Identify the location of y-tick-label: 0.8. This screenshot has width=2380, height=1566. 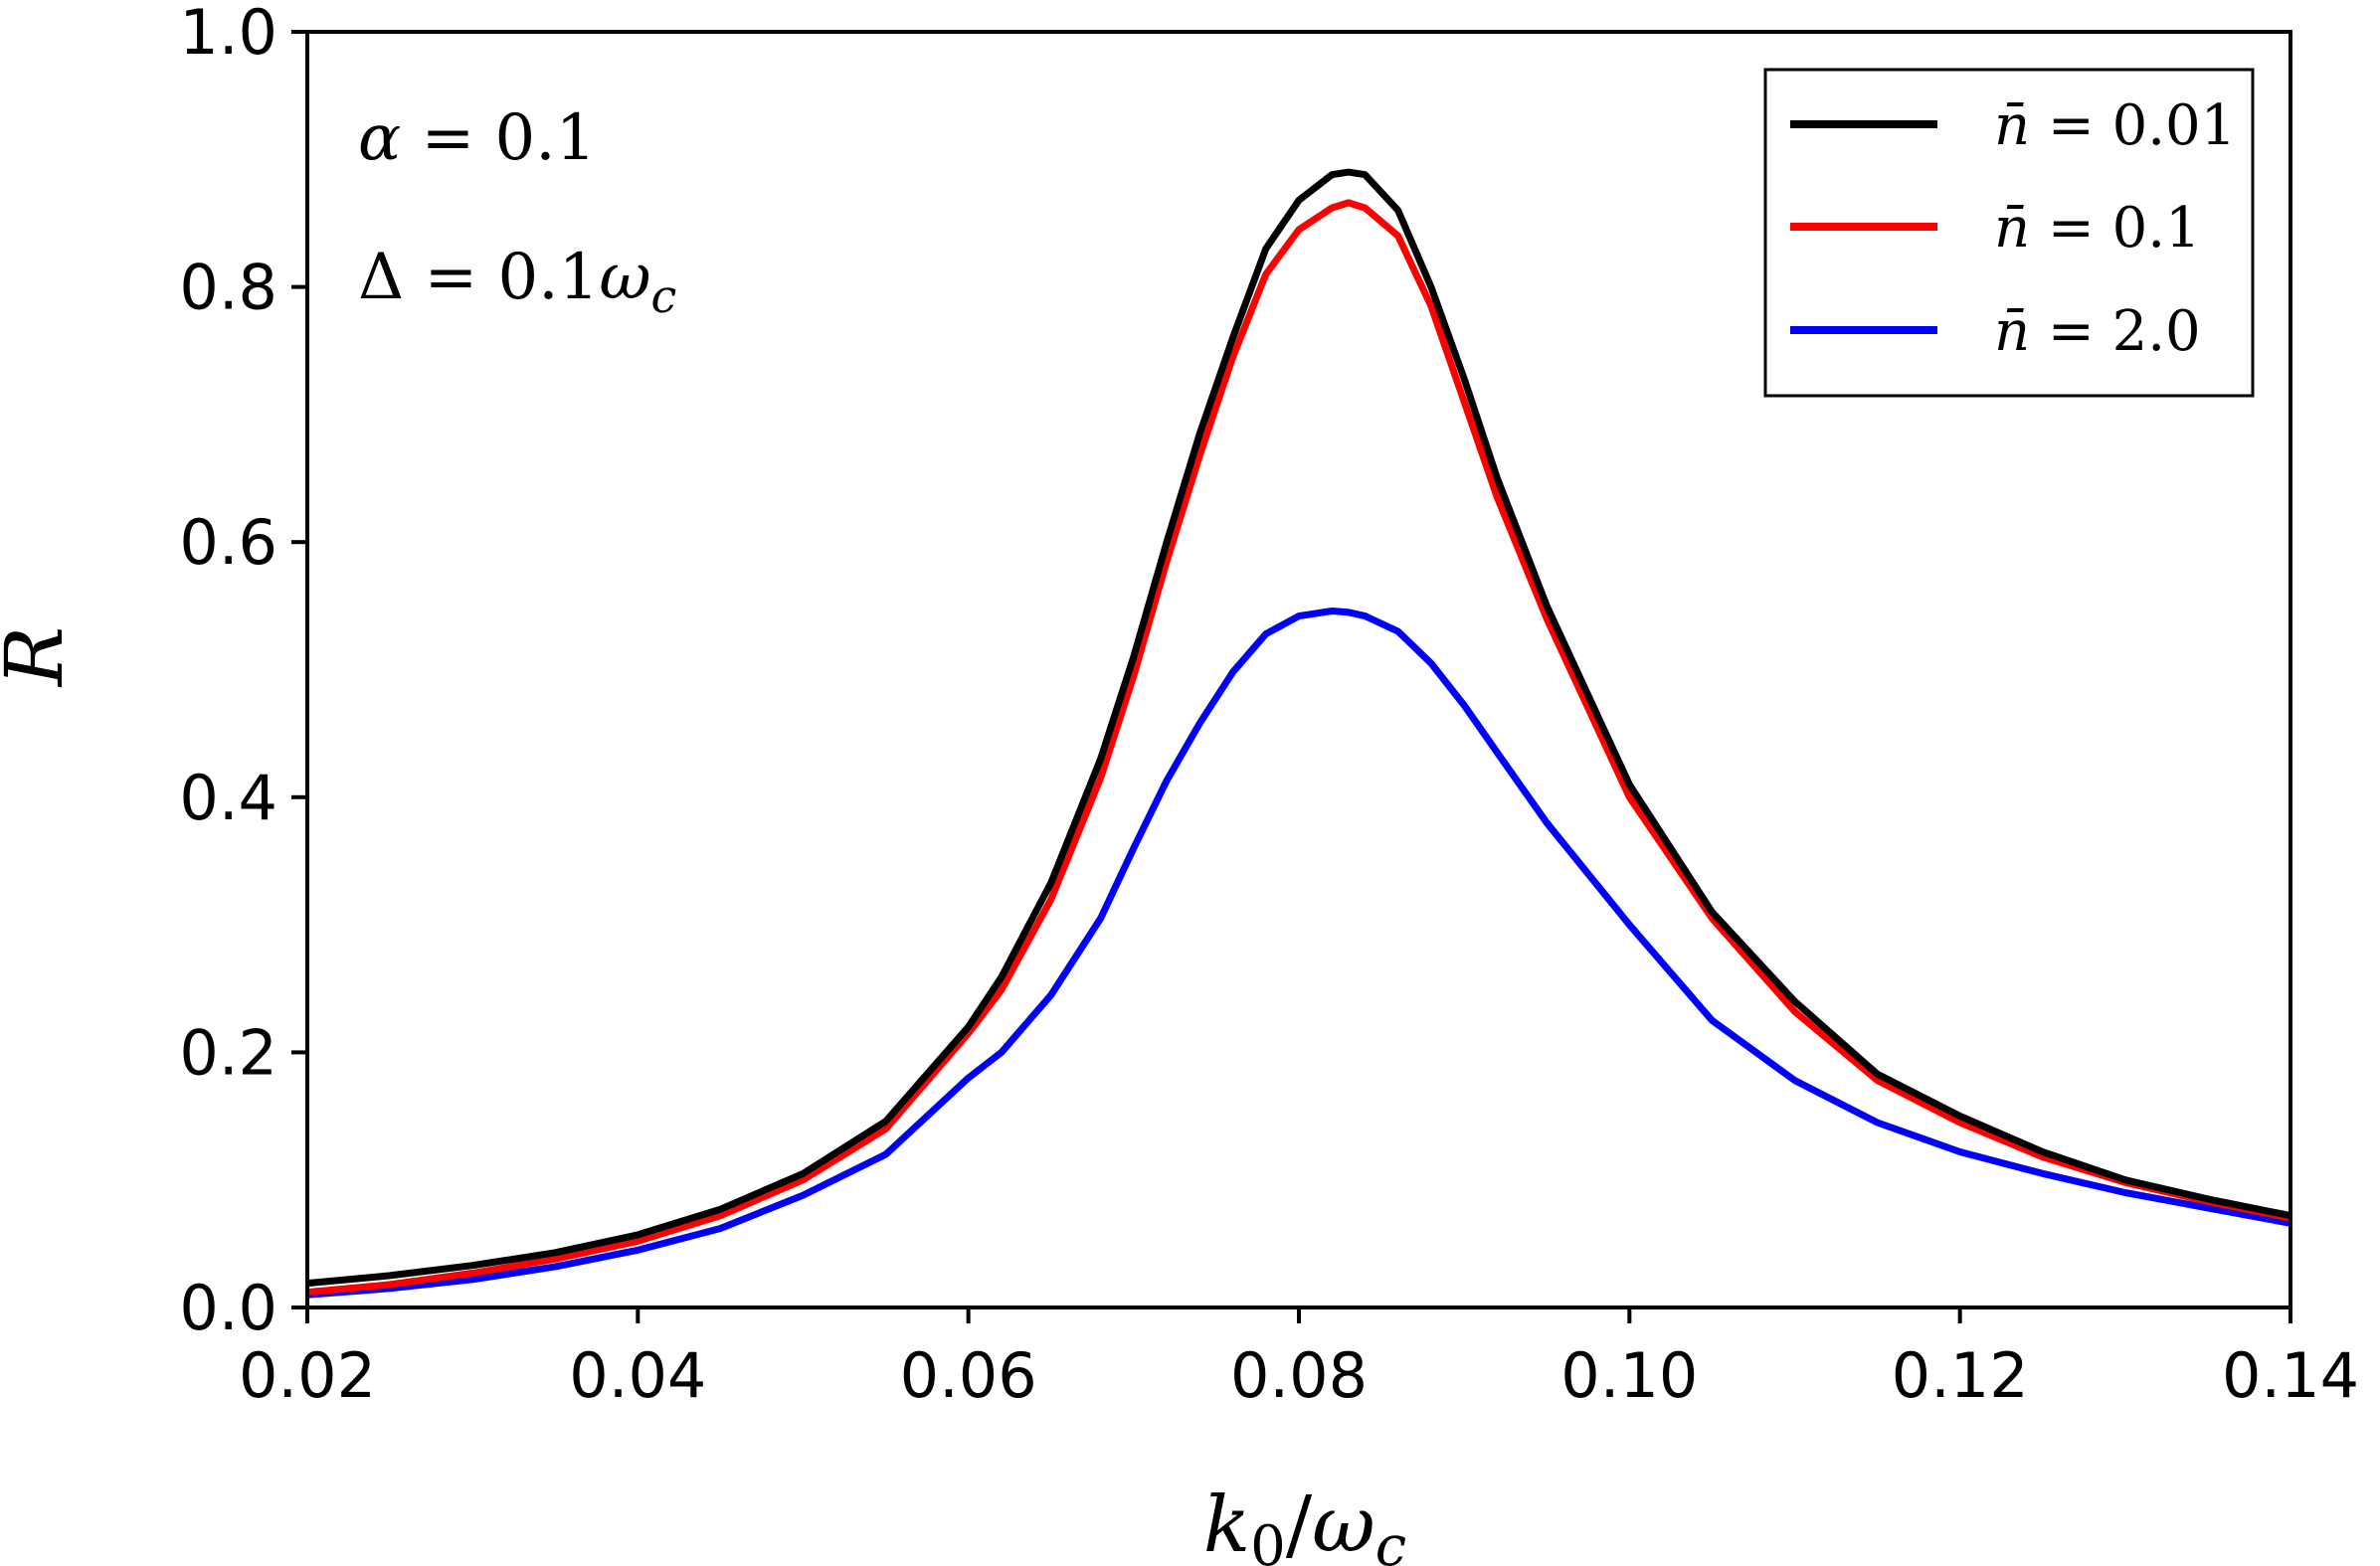
(228, 288).